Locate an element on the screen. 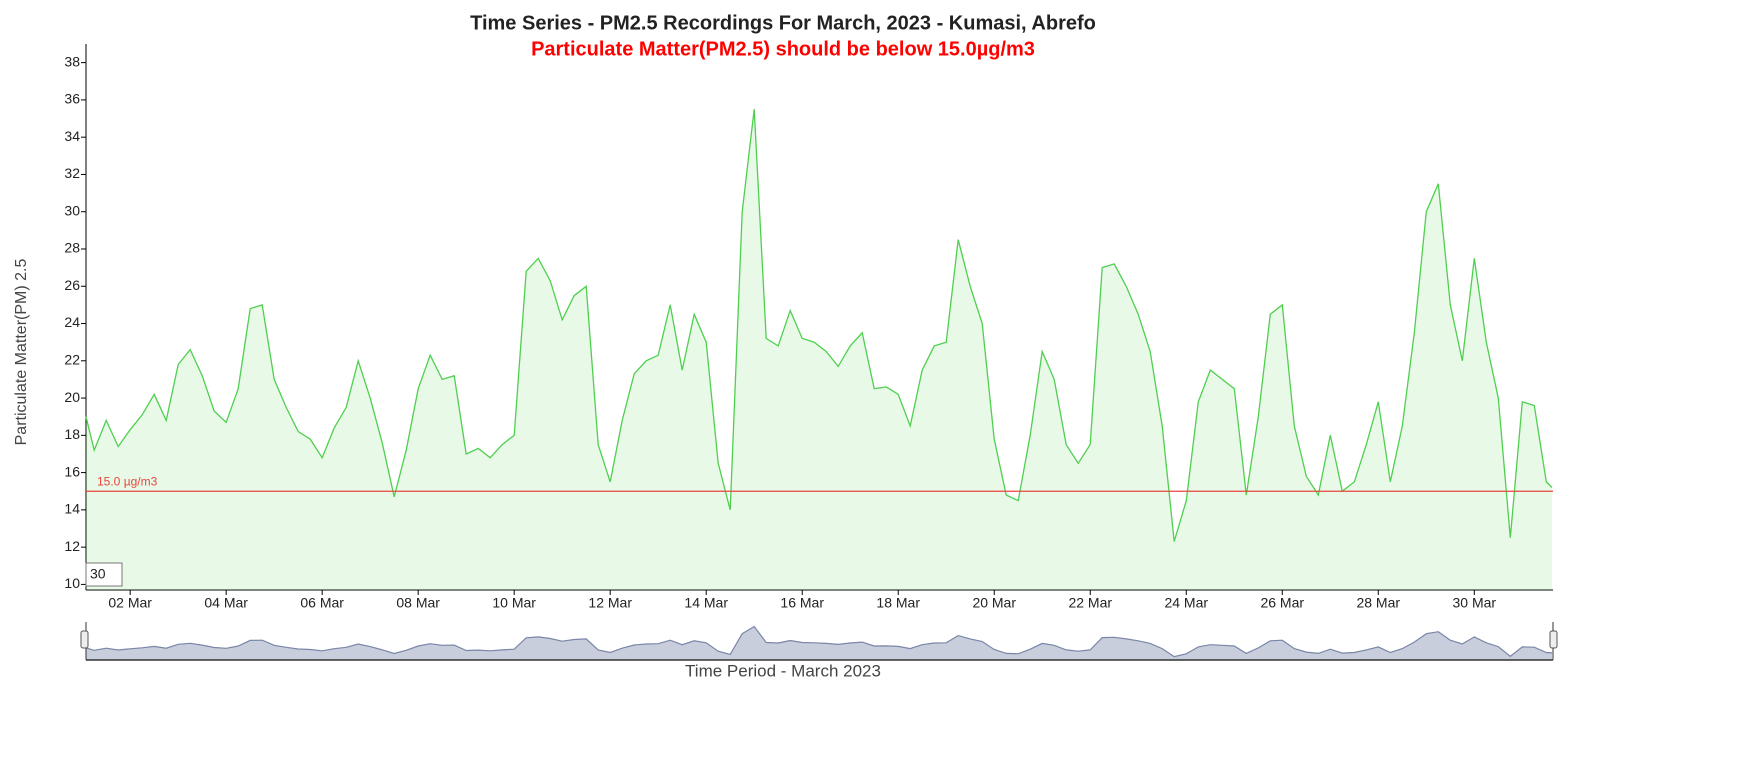 This screenshot has width=1758, height=775. y-tick-label: 38 is located at coordinates (72, 61).